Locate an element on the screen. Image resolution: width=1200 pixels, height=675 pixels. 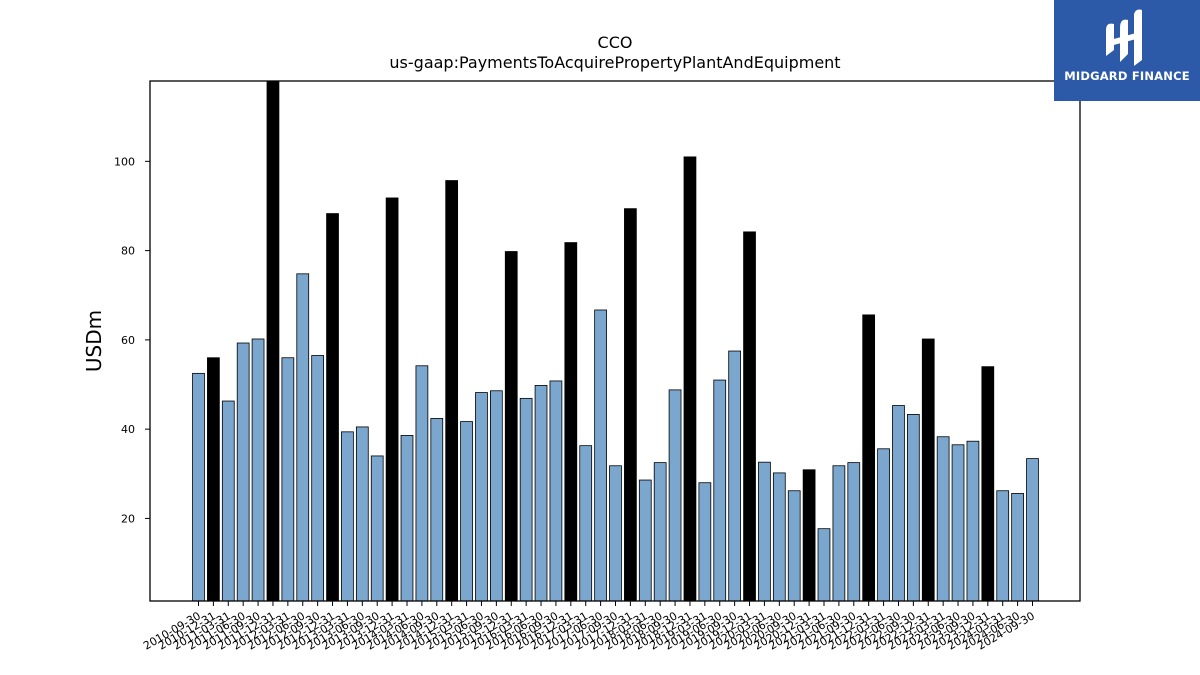
y-axis: 20 40 60 80 100 is located at coordinates (132, 340).